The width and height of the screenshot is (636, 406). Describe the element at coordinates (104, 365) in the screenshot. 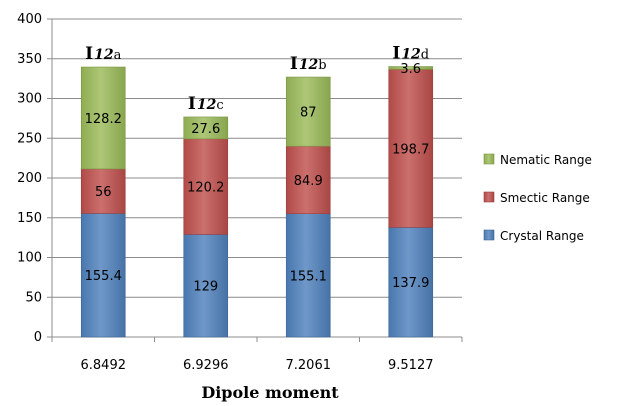

I see `x-tick-label: 6.8492` at that location.